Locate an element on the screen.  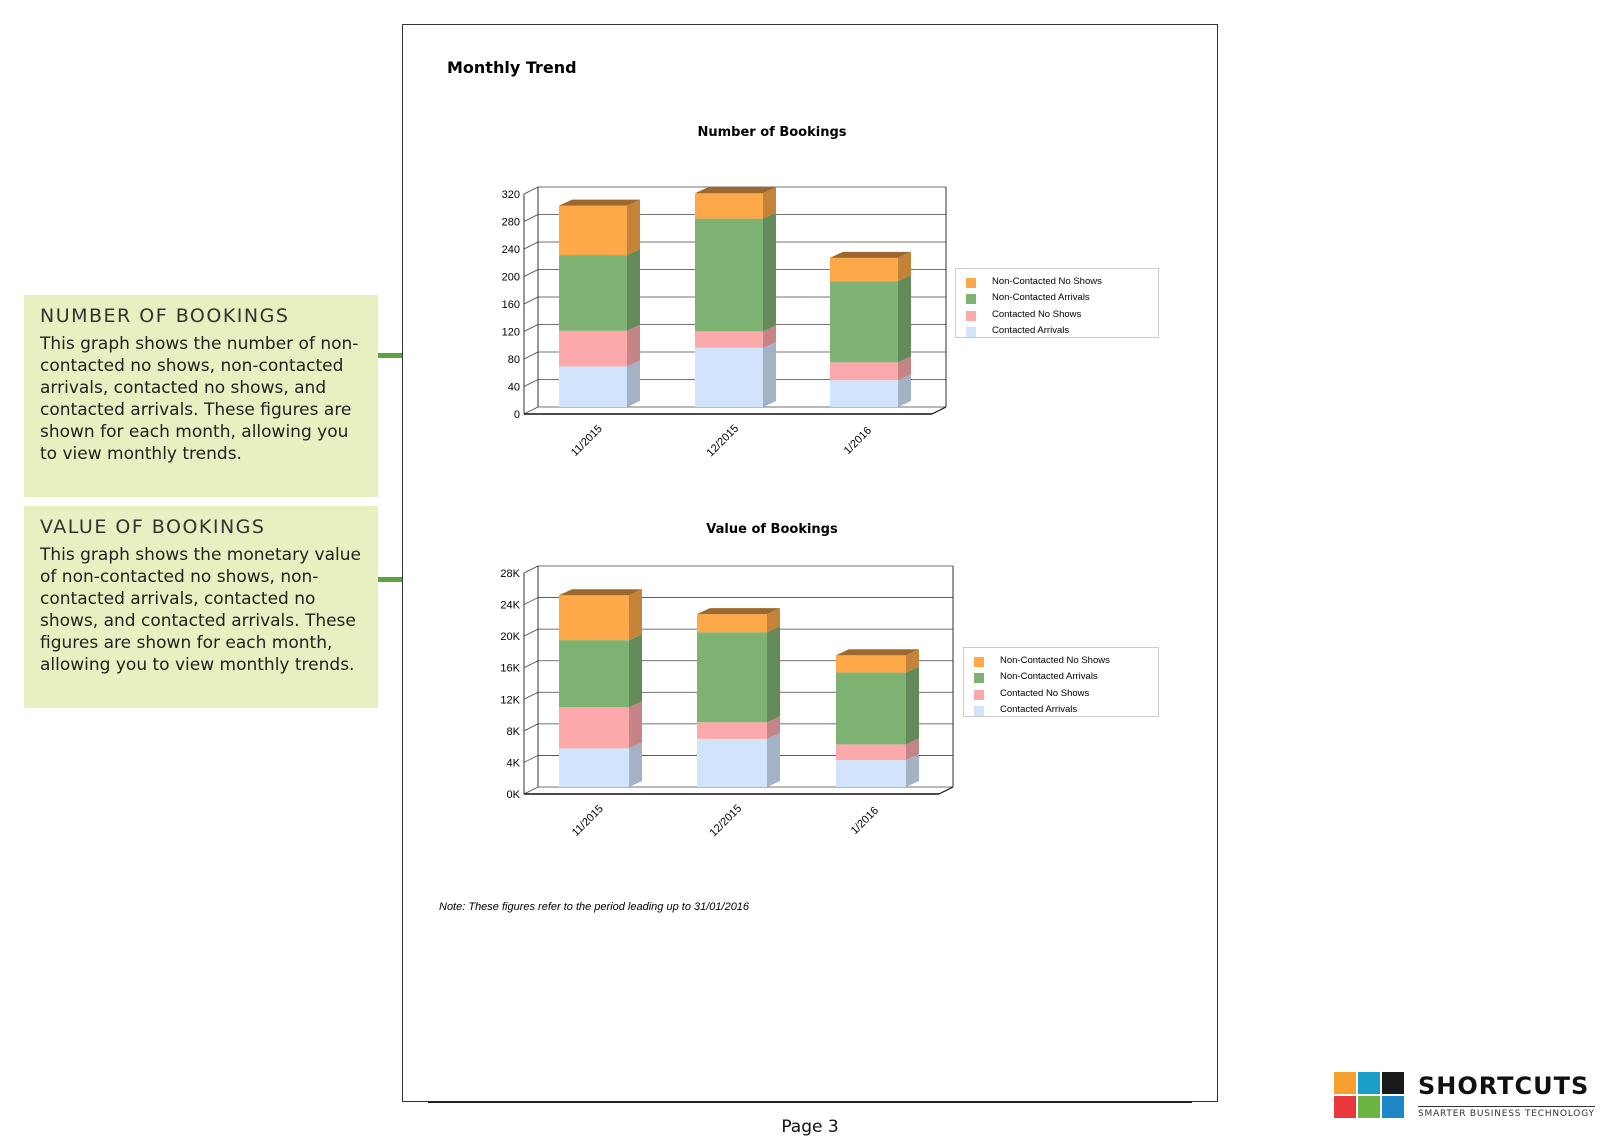
logo-mark-icon is located at coordinates (1374, 1094).